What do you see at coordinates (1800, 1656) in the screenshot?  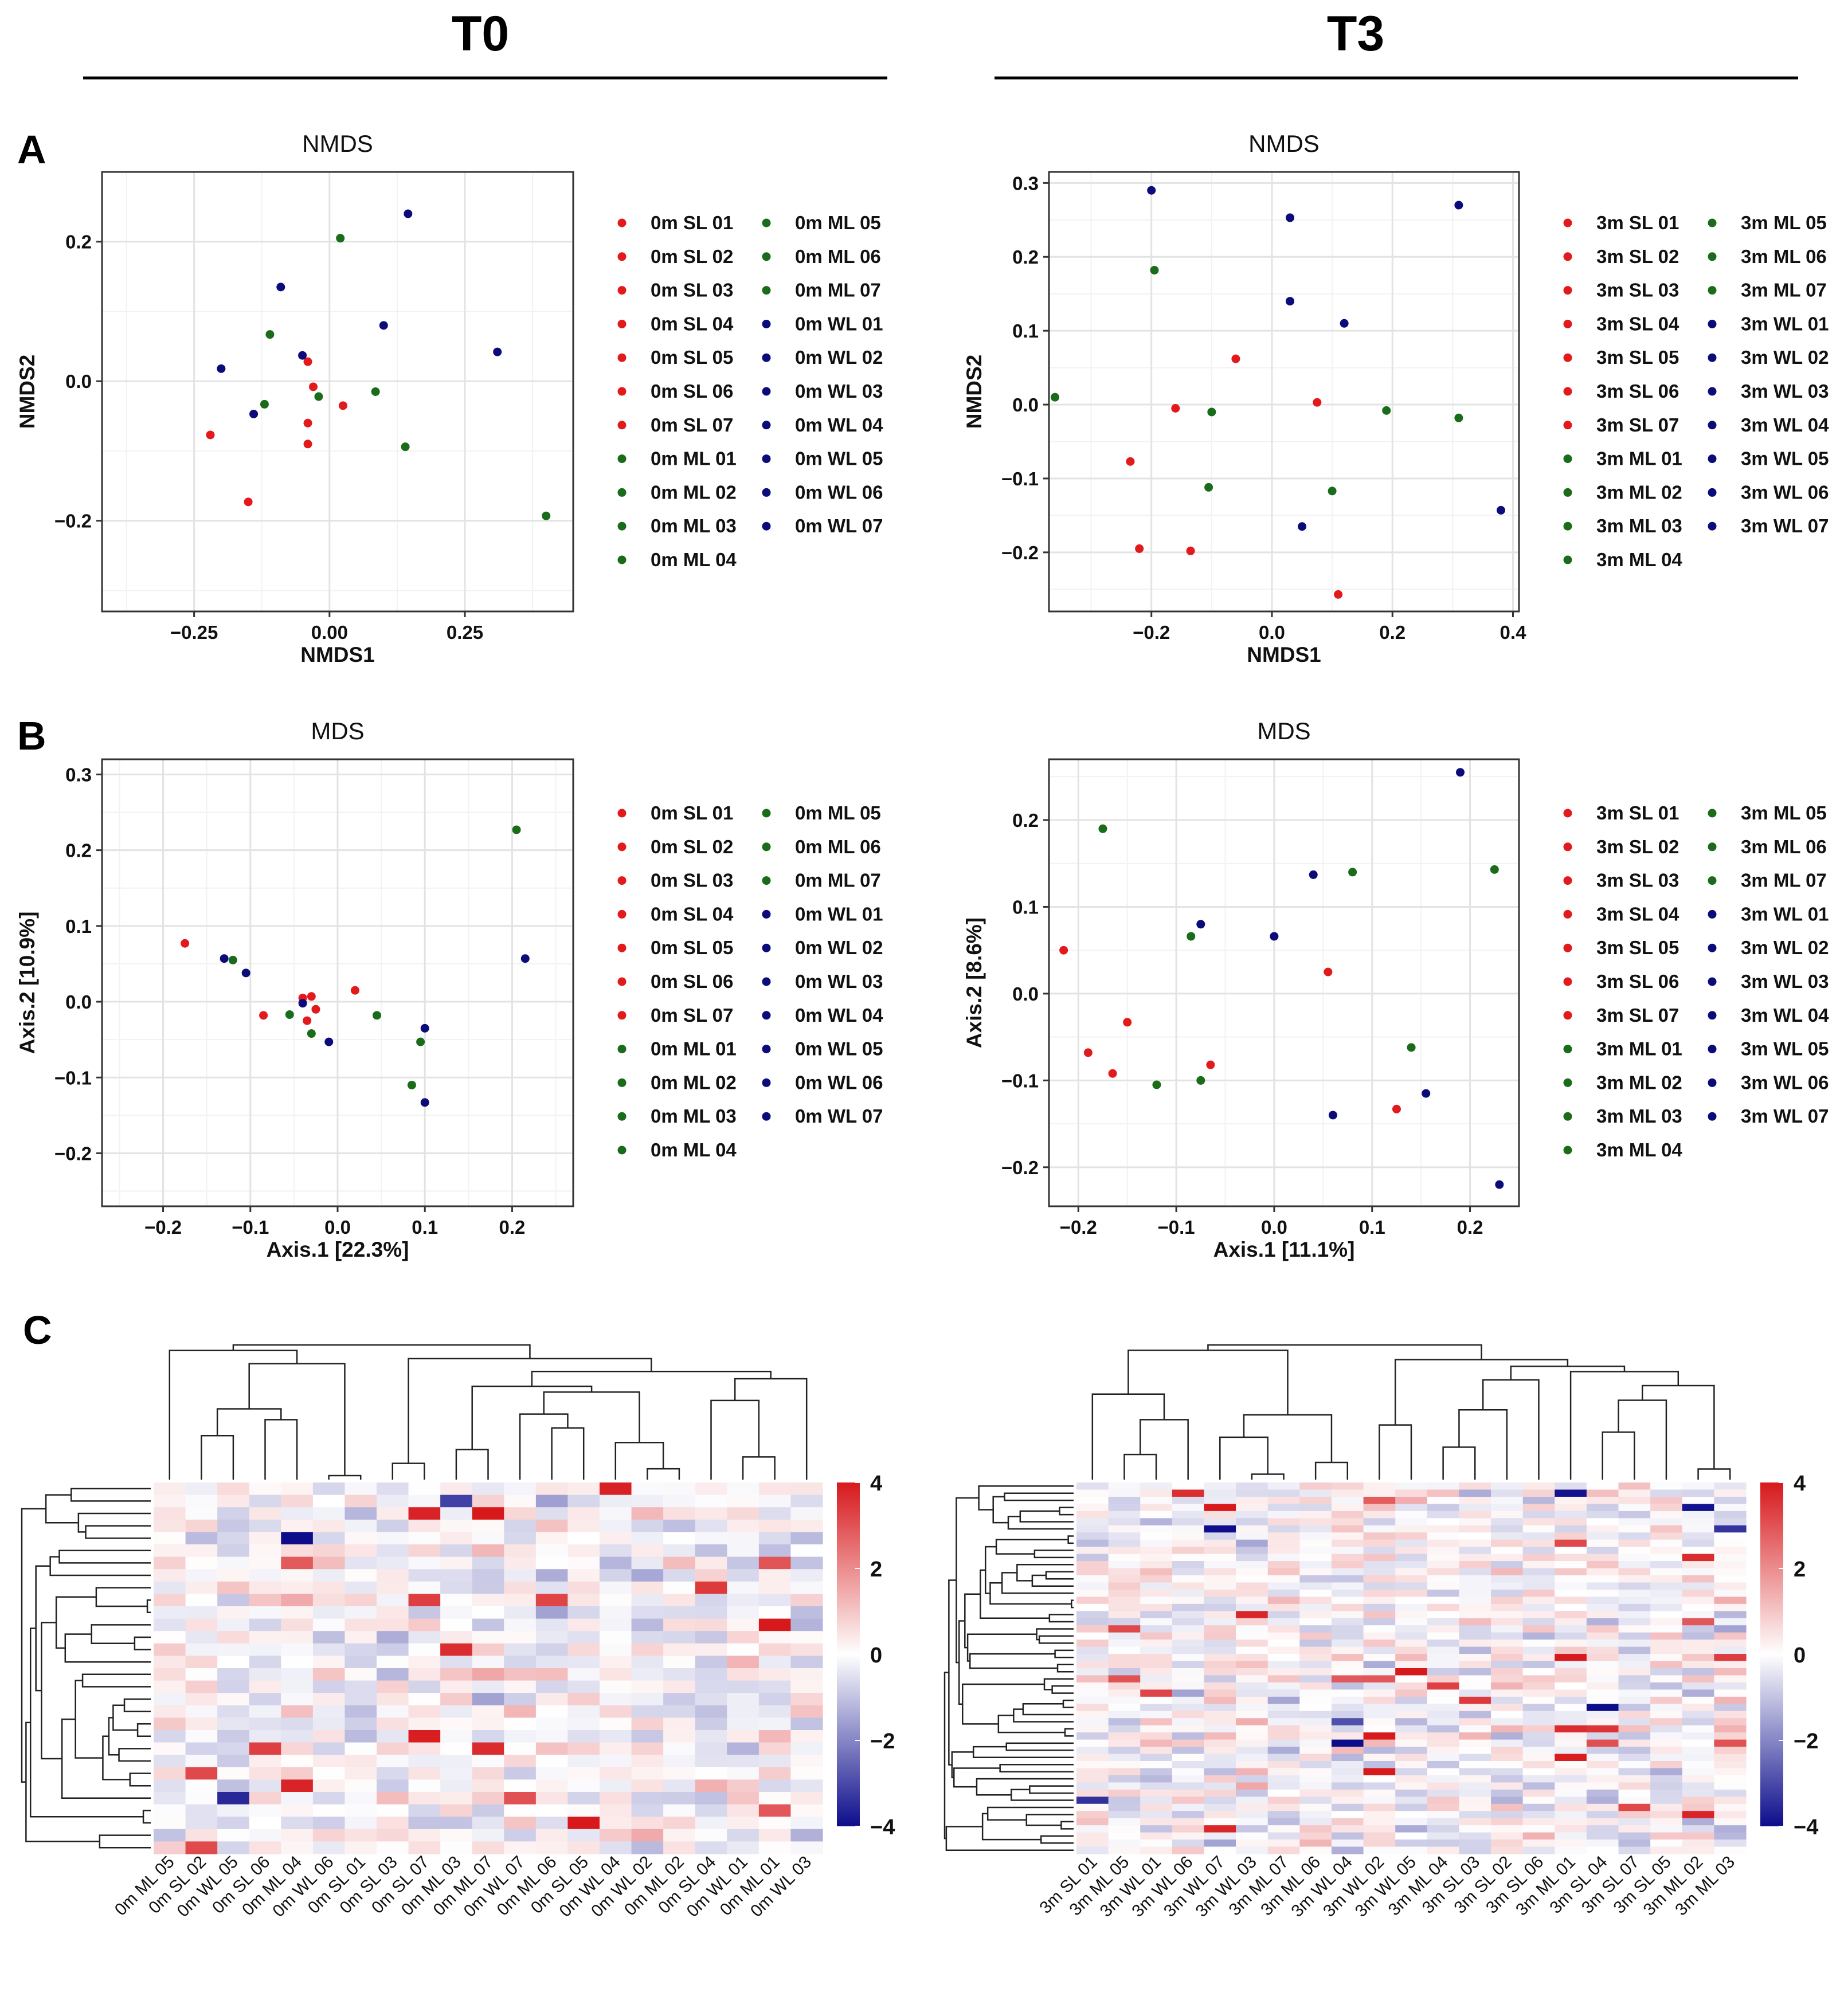 I see `colorbar-tick-label: 0` at bounding box center [1800, 1656].